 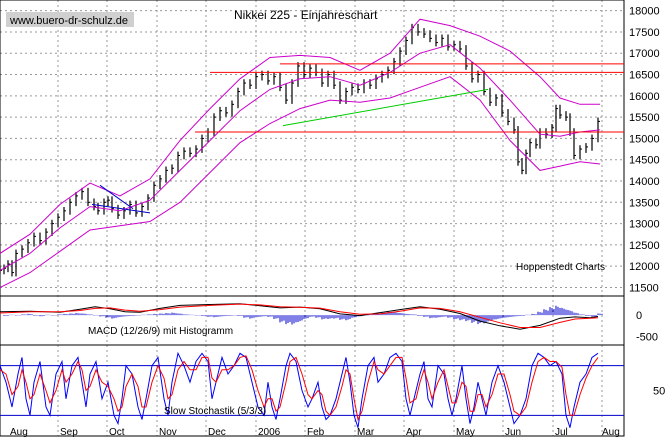 What do you see at coordinates (644, 33) in the screenshot?
I see `y-tick-label: 17500` at bounding box center [644, 33].